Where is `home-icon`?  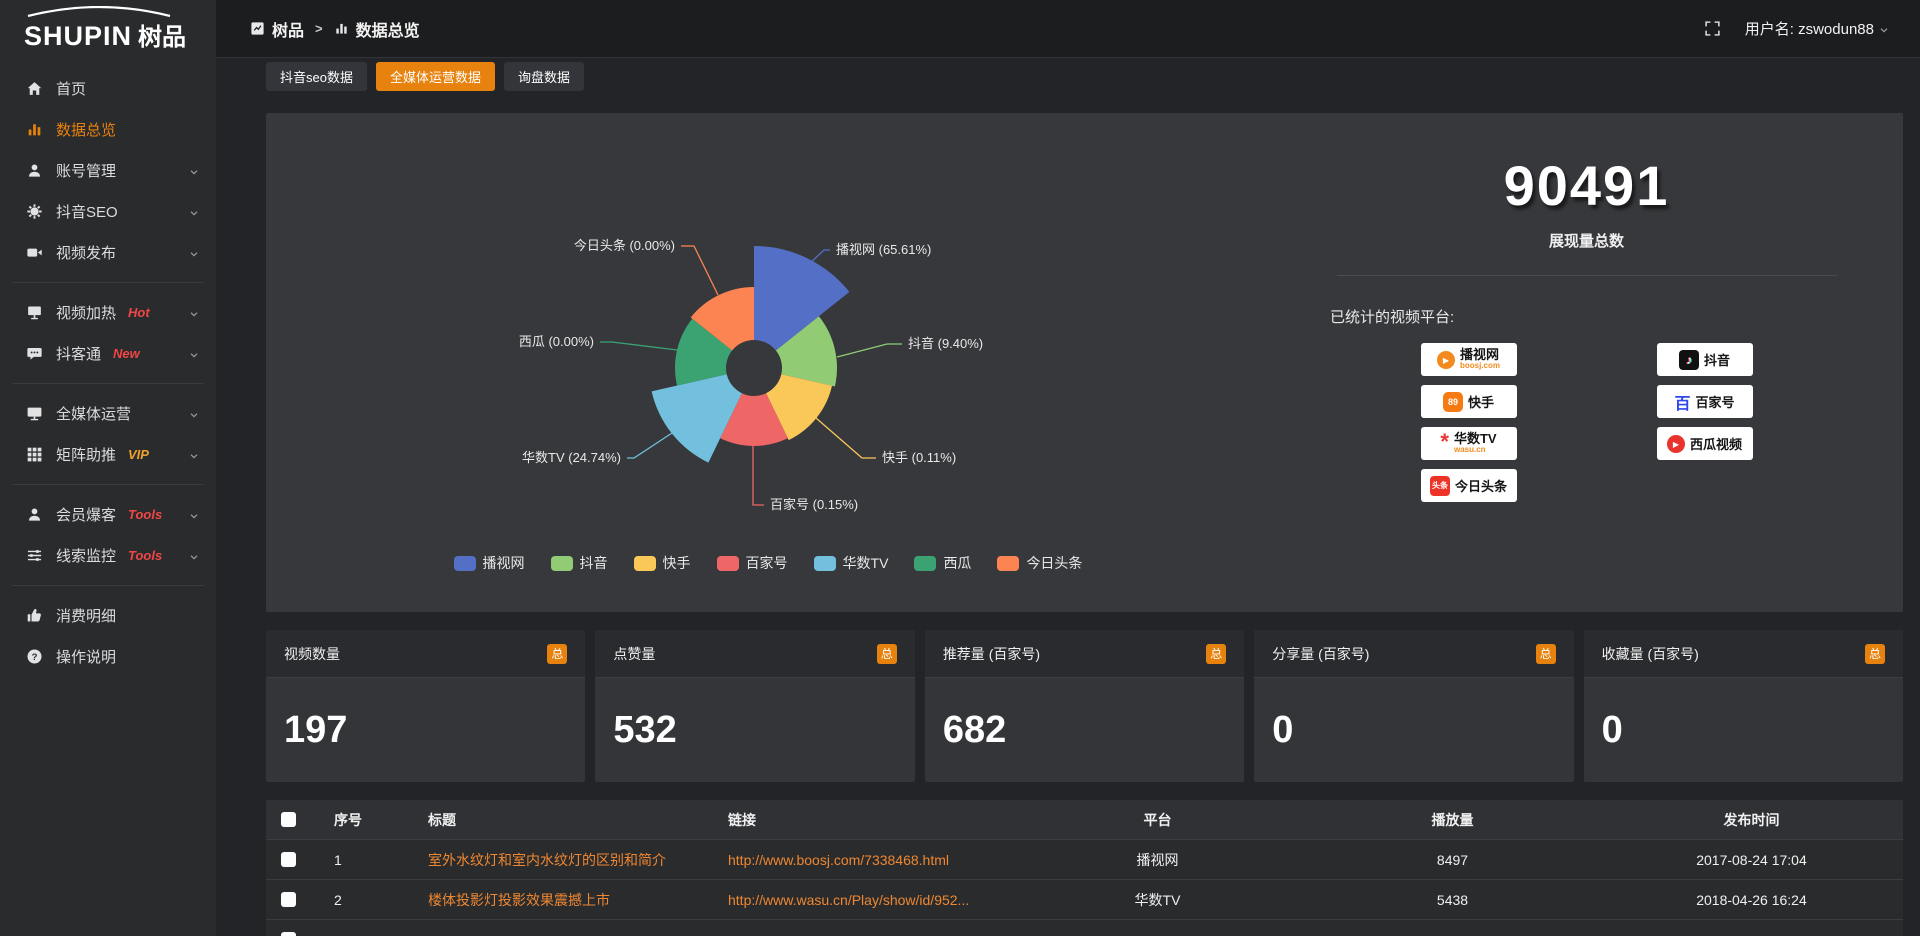
home-icon is located at coordinates (34, 88).